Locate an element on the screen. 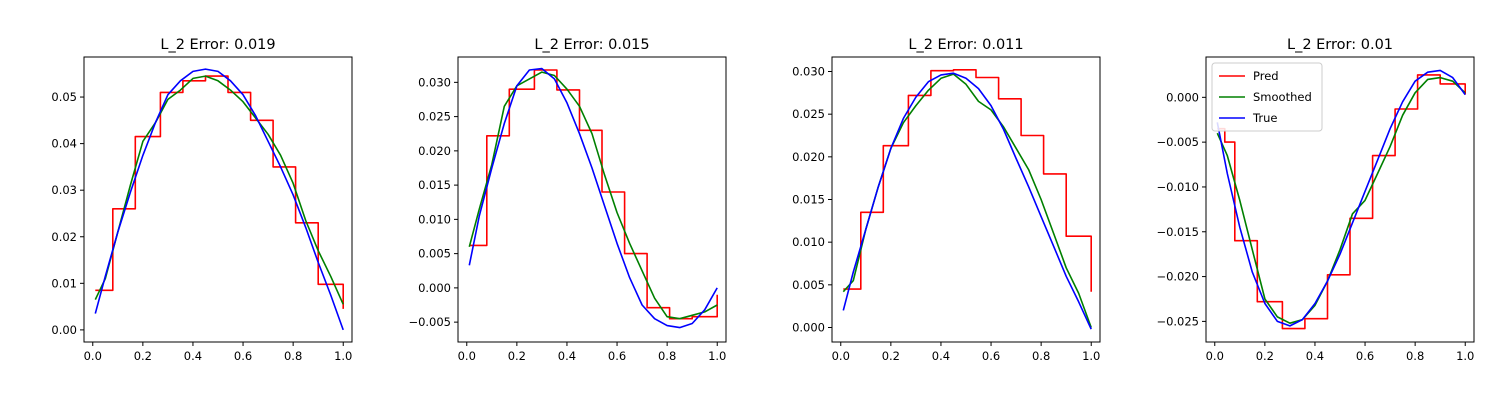  chart-title: L_2 Error: 0.011 is located at coordinates (965, 45).